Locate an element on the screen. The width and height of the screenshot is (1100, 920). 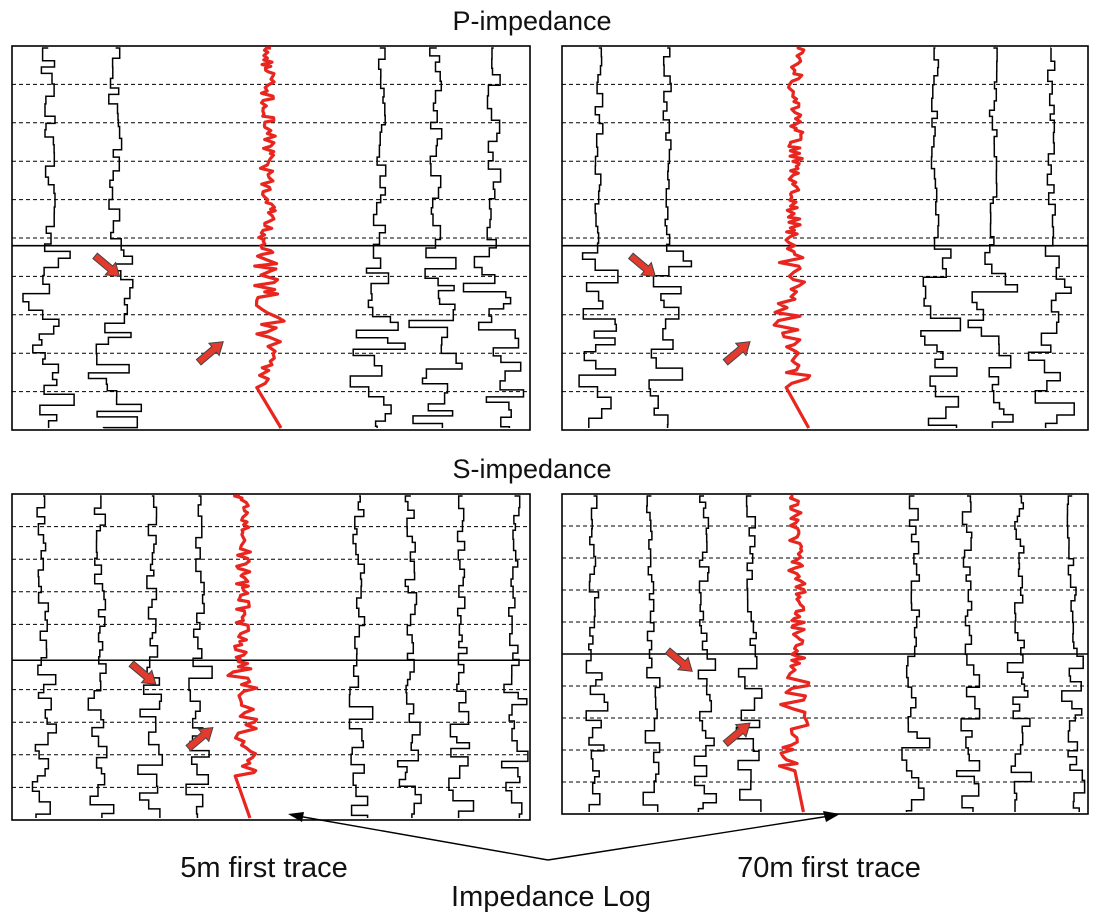
s-impedance-title: S-impedance is located at coordinates (531, 469).